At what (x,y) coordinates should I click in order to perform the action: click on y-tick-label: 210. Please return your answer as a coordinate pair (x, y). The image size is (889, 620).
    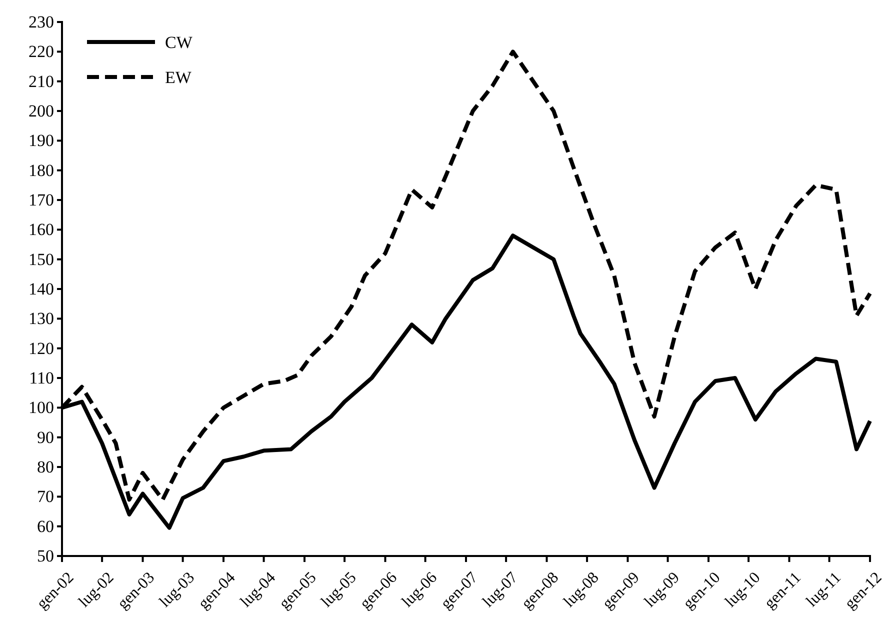
    Looking at the image, I should click on (41, 81).